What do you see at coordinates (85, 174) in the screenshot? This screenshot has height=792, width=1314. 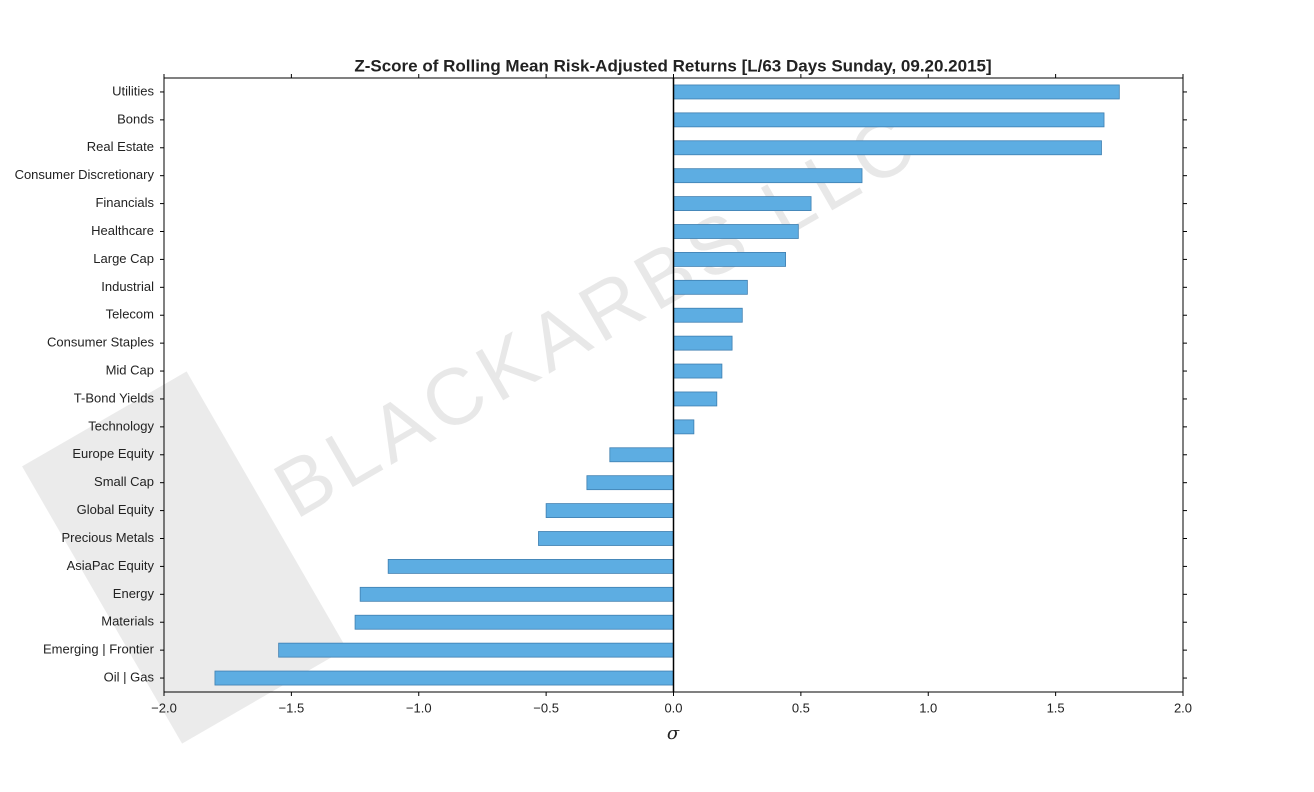 I see `y-tick-label: Consumer Discretionary` at bounding box center [85, 174].